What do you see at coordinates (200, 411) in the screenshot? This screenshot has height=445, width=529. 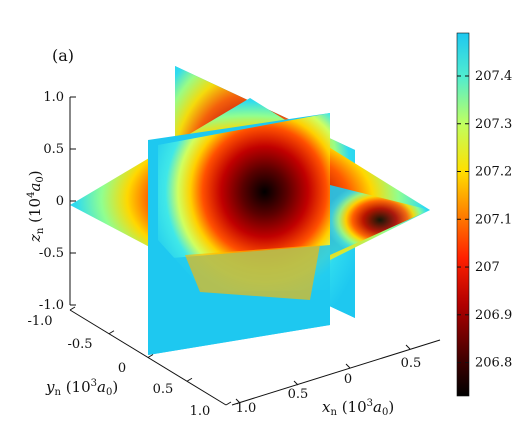 I see `y-tick-label: 1.0` at bounding box center [200, 411].